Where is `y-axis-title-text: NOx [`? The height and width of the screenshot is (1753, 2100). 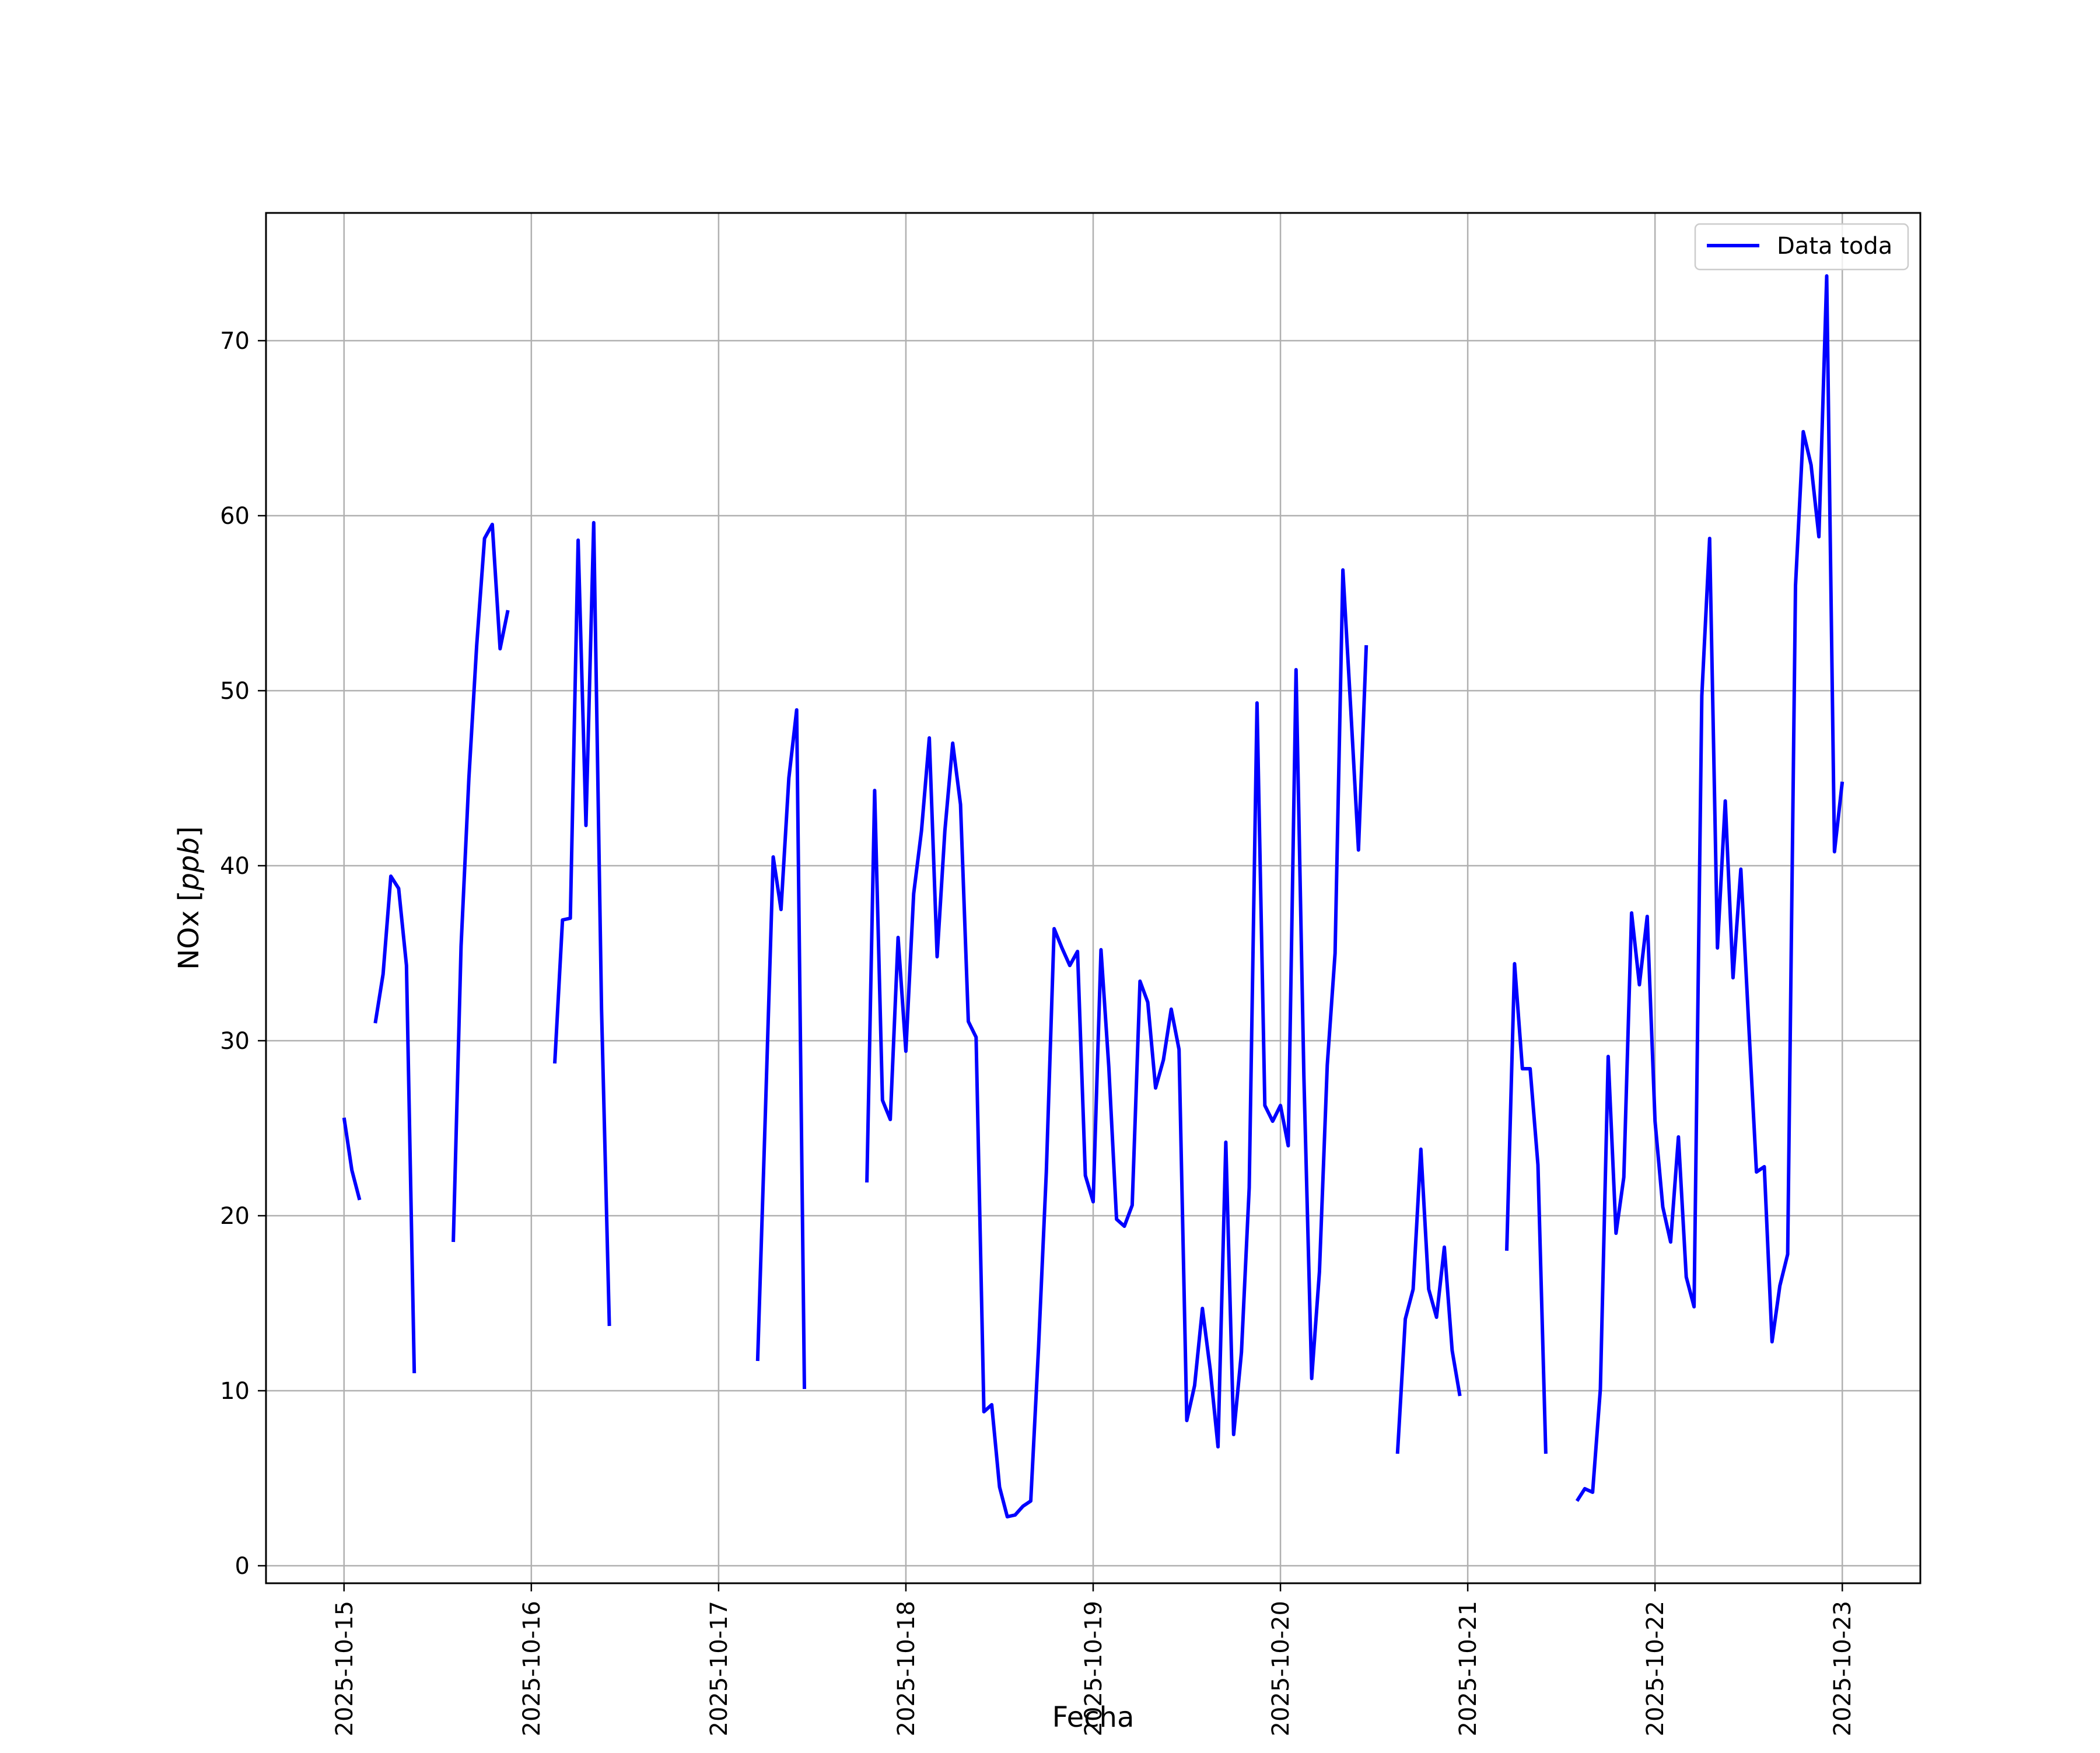 y-axis-title-text: NOx [ is located at coordinates (189, 930).